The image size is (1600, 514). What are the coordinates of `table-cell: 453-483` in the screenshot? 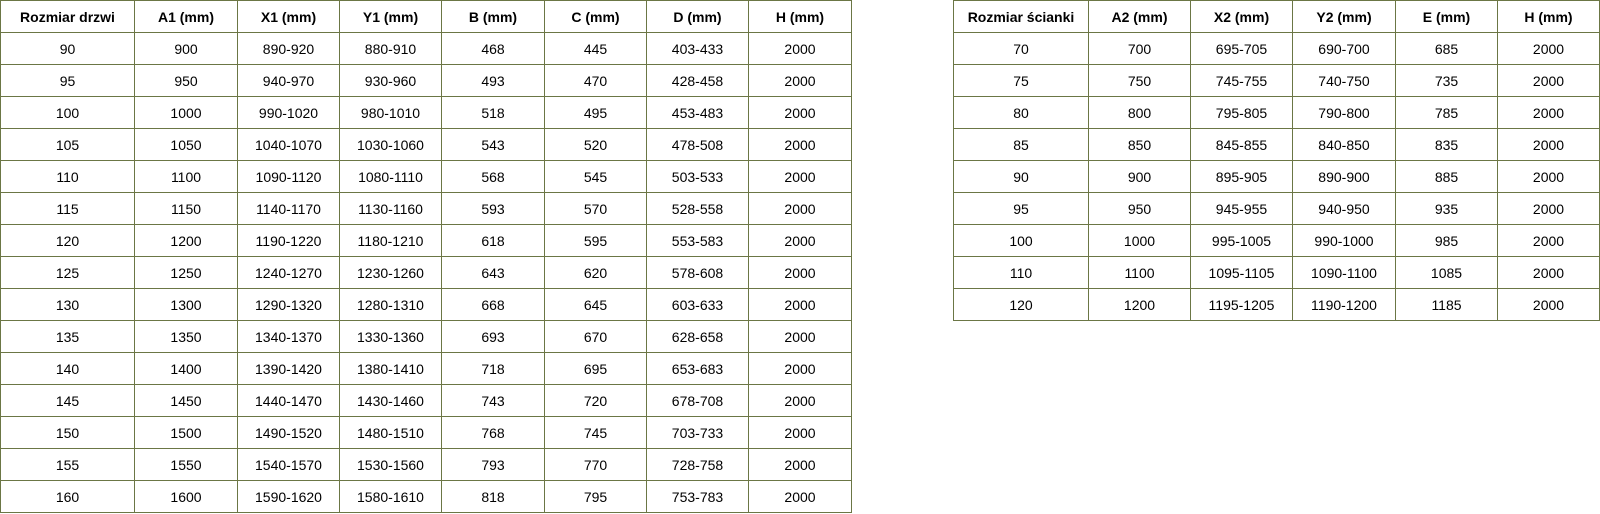 It's located at (697, 112).